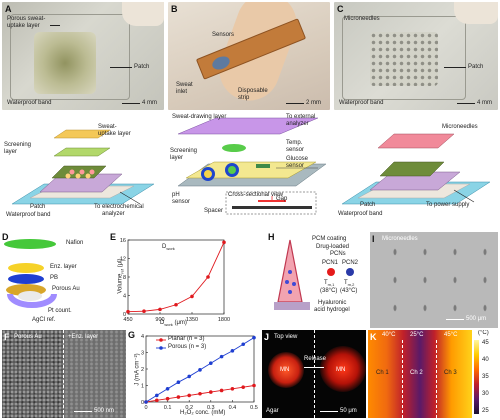 This screenshot has width=500, height=420. What do you see at coordinates (485, 377) in the screenshot?
I see `k-tick-35: 35` at bounding box center [485, 377].